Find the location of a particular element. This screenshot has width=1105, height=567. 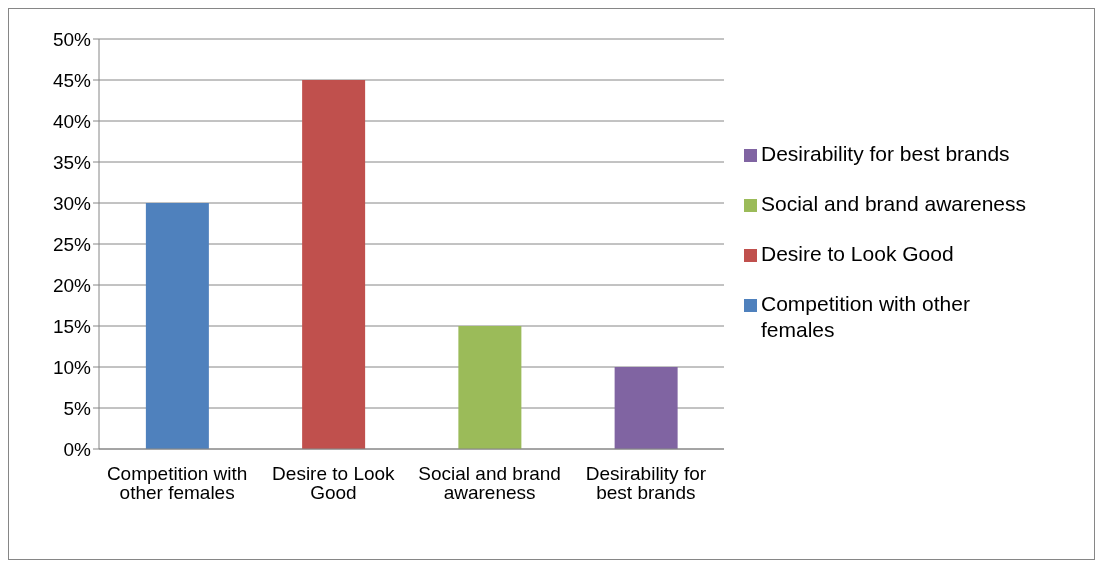

y-tick-label: 35% is located at coordinates (72, 162).